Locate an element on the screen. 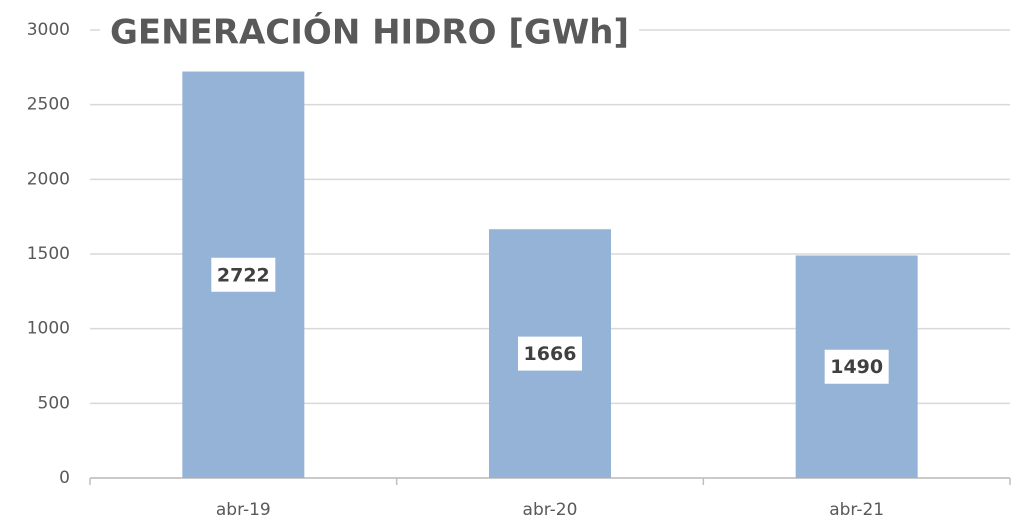  chart-title: GENERACIÓN HIDRO [GWh] is located at coordinates (369, 32).